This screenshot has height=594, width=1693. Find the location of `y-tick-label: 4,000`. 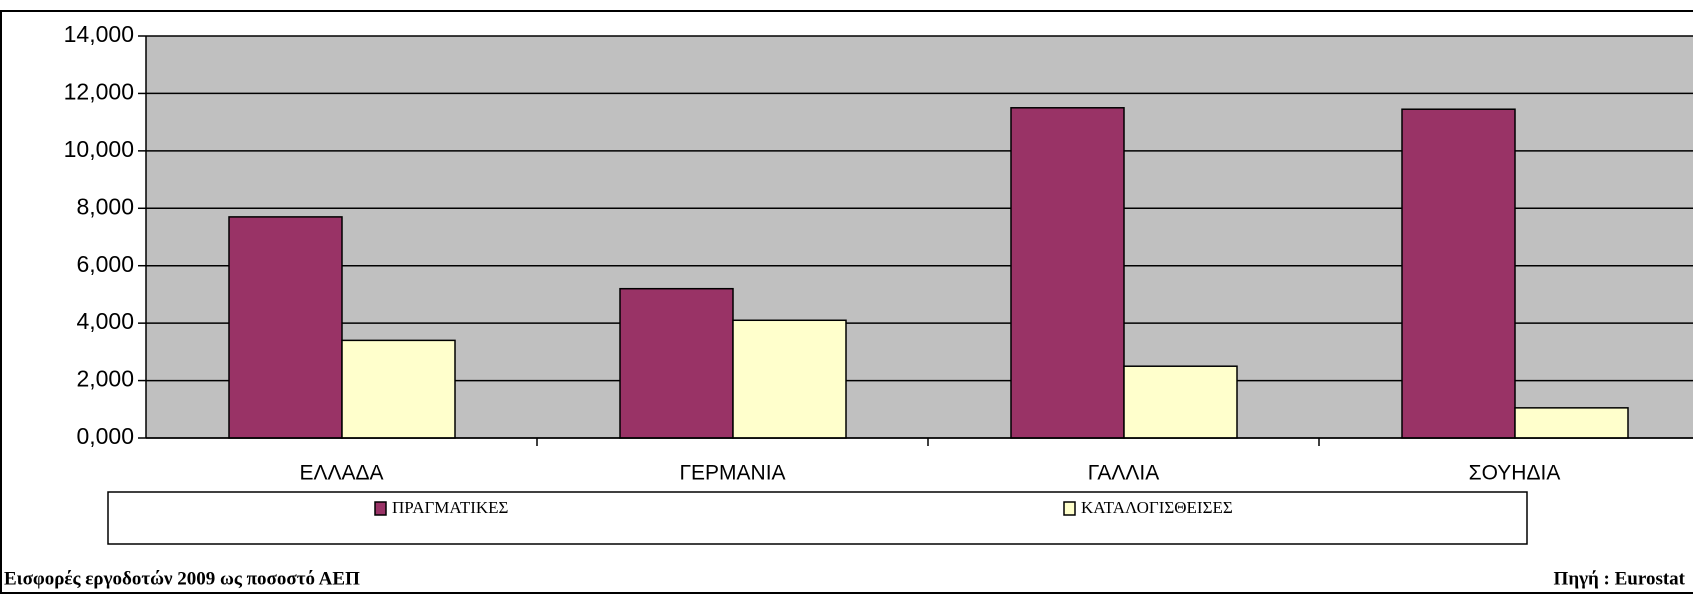

y-tick-label: 4,000 is located at coordinates (105, 321).